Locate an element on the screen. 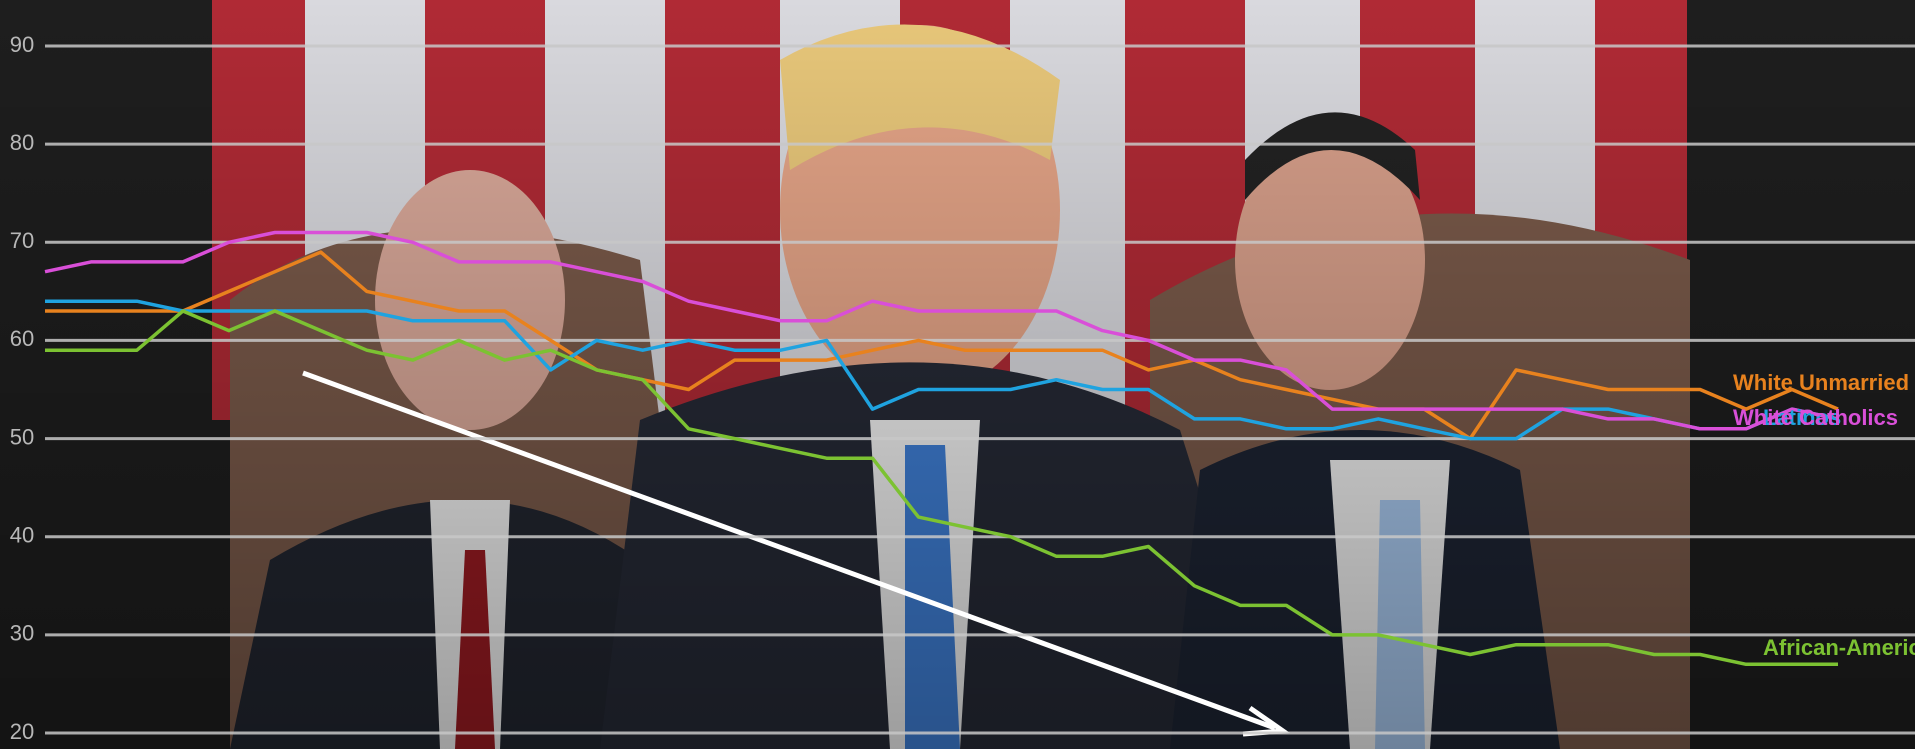 This screenshot has width=1915, height=749. y-tick-label: 80 is located at coordinates (22, 142).